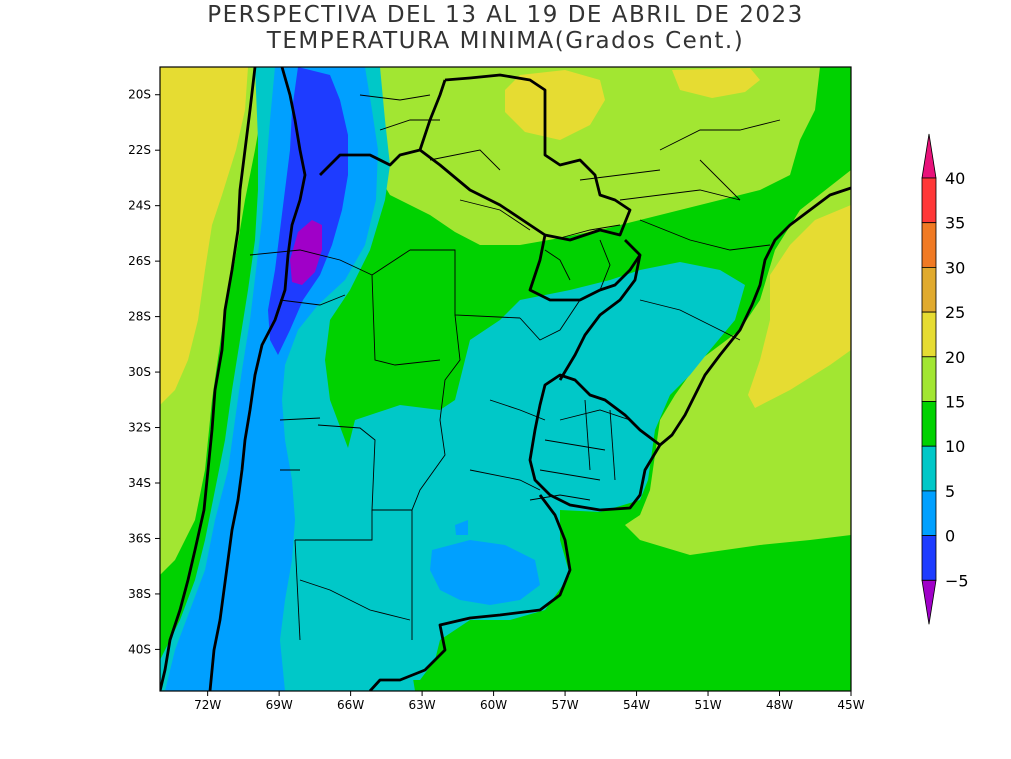 This screenshot has width=1011, height=759. Describe the element at coordinates (707, 705) in the screenshot. I see `lon-tick-label: 51W` at that location.